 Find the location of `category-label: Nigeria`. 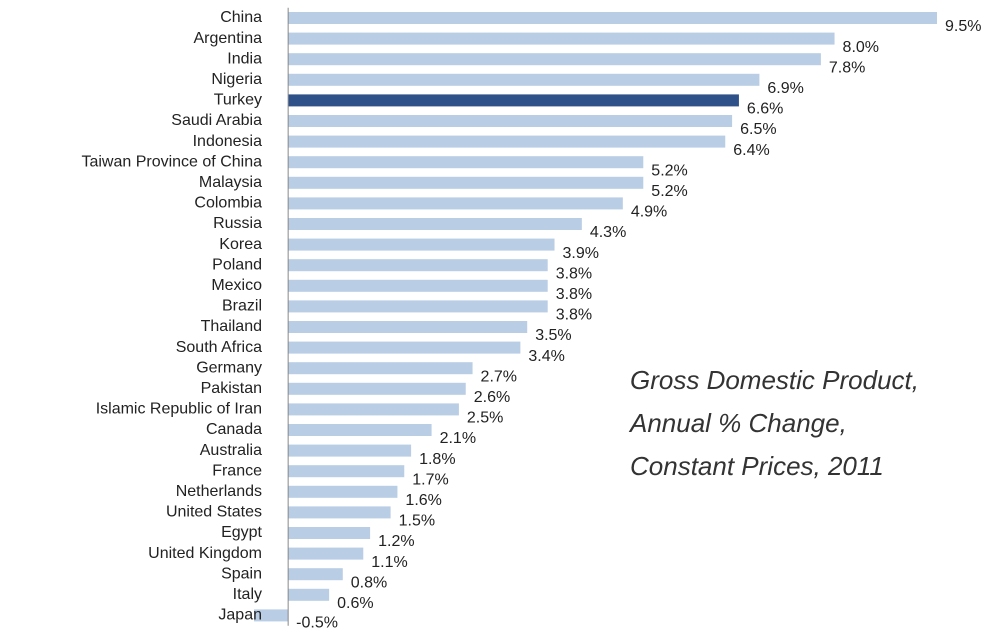

category-label: Nigeria is located at coordinates (236, 79).